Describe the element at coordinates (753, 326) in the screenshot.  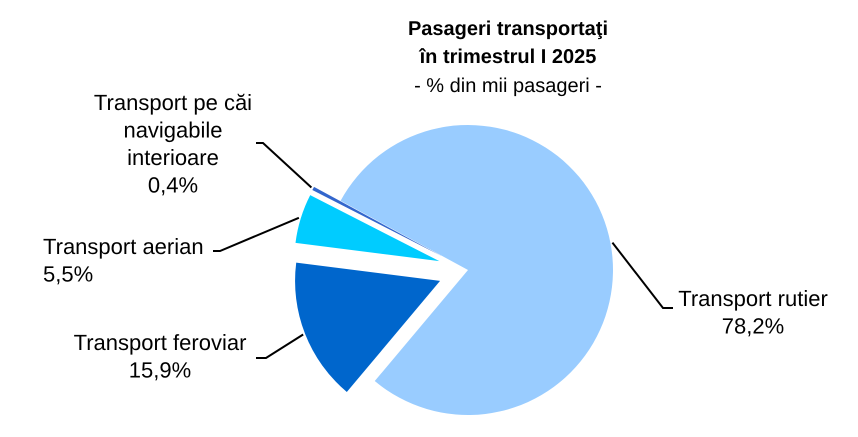
I see `data-label: 78,2%` at that location.